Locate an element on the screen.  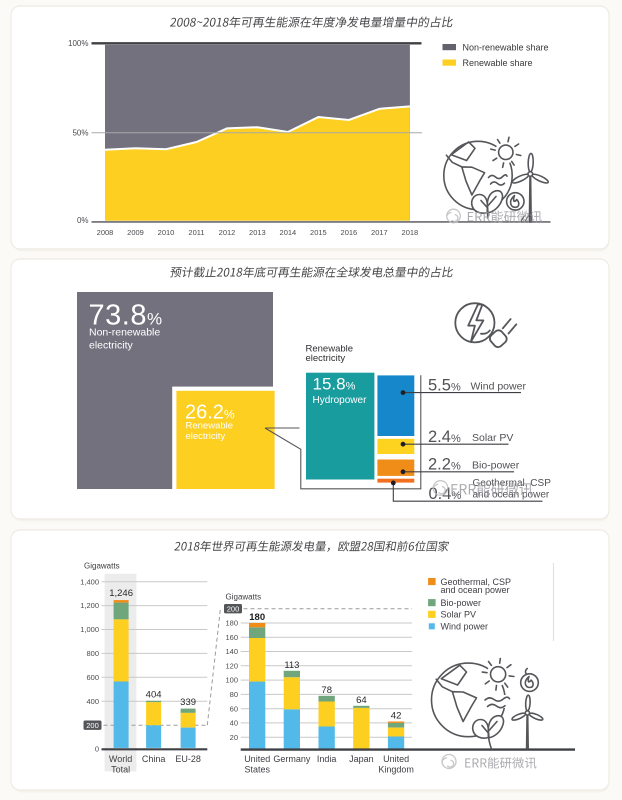
svg-text: World is located at coordinates (120, 759).